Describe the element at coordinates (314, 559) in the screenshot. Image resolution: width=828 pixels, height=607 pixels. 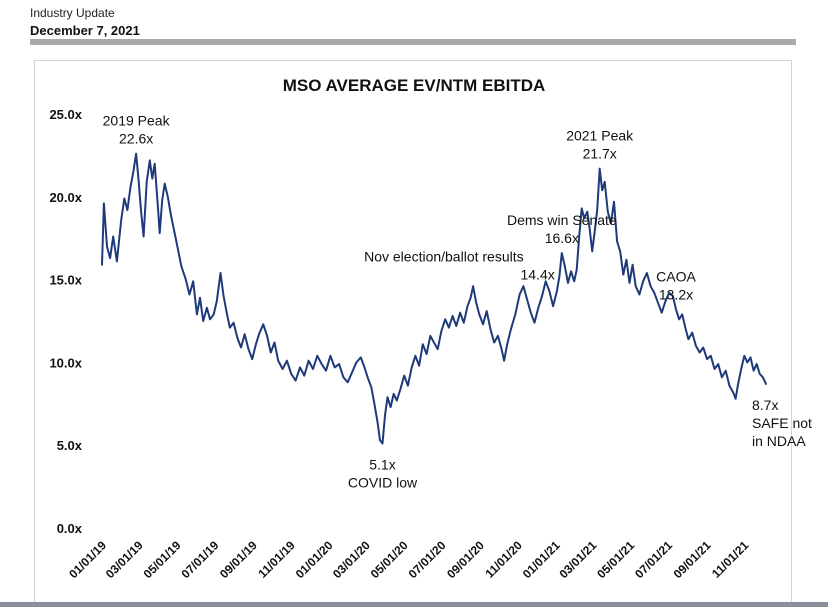
I see `x-tick-label: 01/01/20` at that location.